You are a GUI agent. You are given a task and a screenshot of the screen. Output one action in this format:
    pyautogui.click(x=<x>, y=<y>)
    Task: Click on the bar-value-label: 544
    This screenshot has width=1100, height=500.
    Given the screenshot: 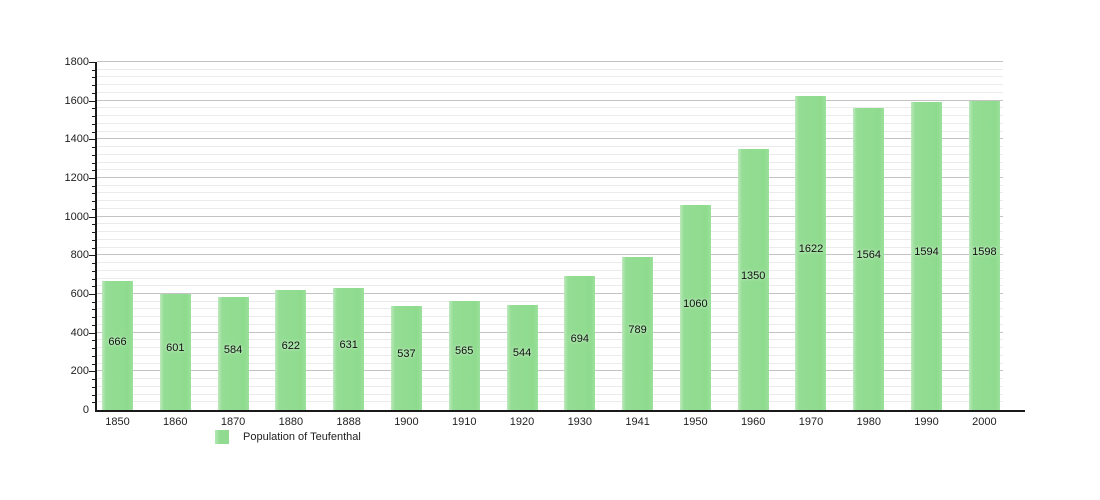 What is the action you would take?
    pyautogui.click(x=522, y=353)
    